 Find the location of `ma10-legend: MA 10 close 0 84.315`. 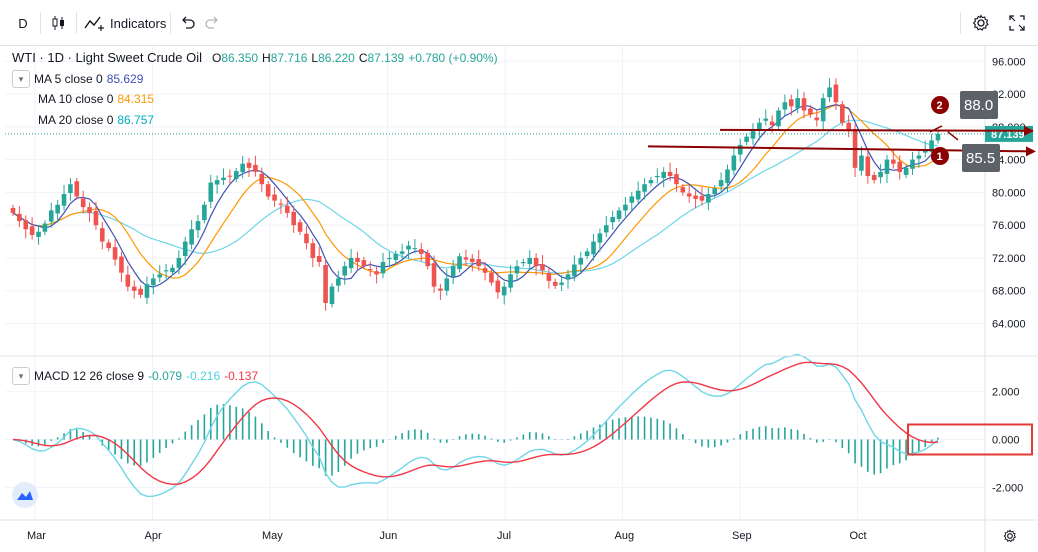

ma10-legend: MA 10 close 0 84.315 is located at coordinates (98, 99).